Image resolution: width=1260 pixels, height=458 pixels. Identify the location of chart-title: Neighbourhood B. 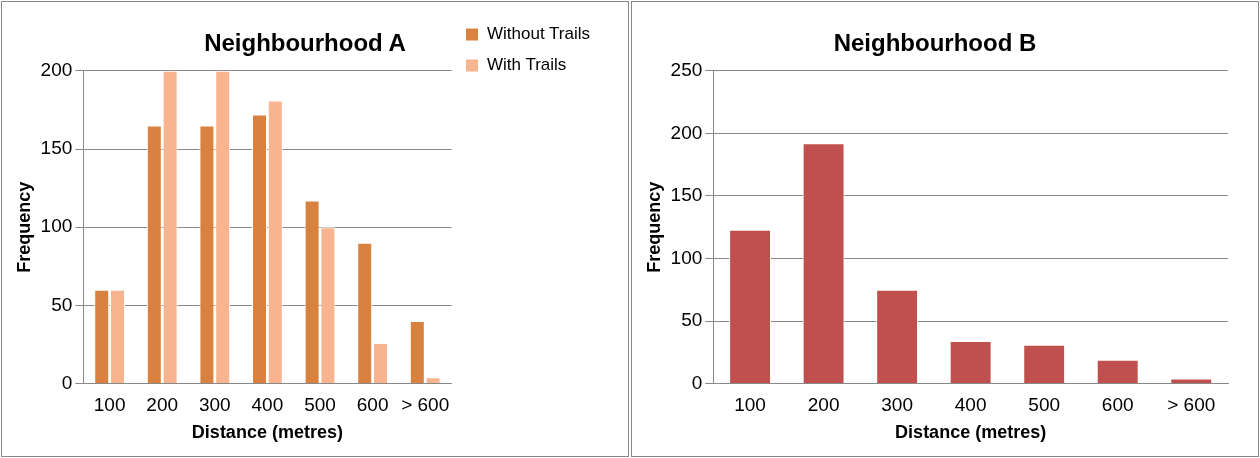
(935, 43).